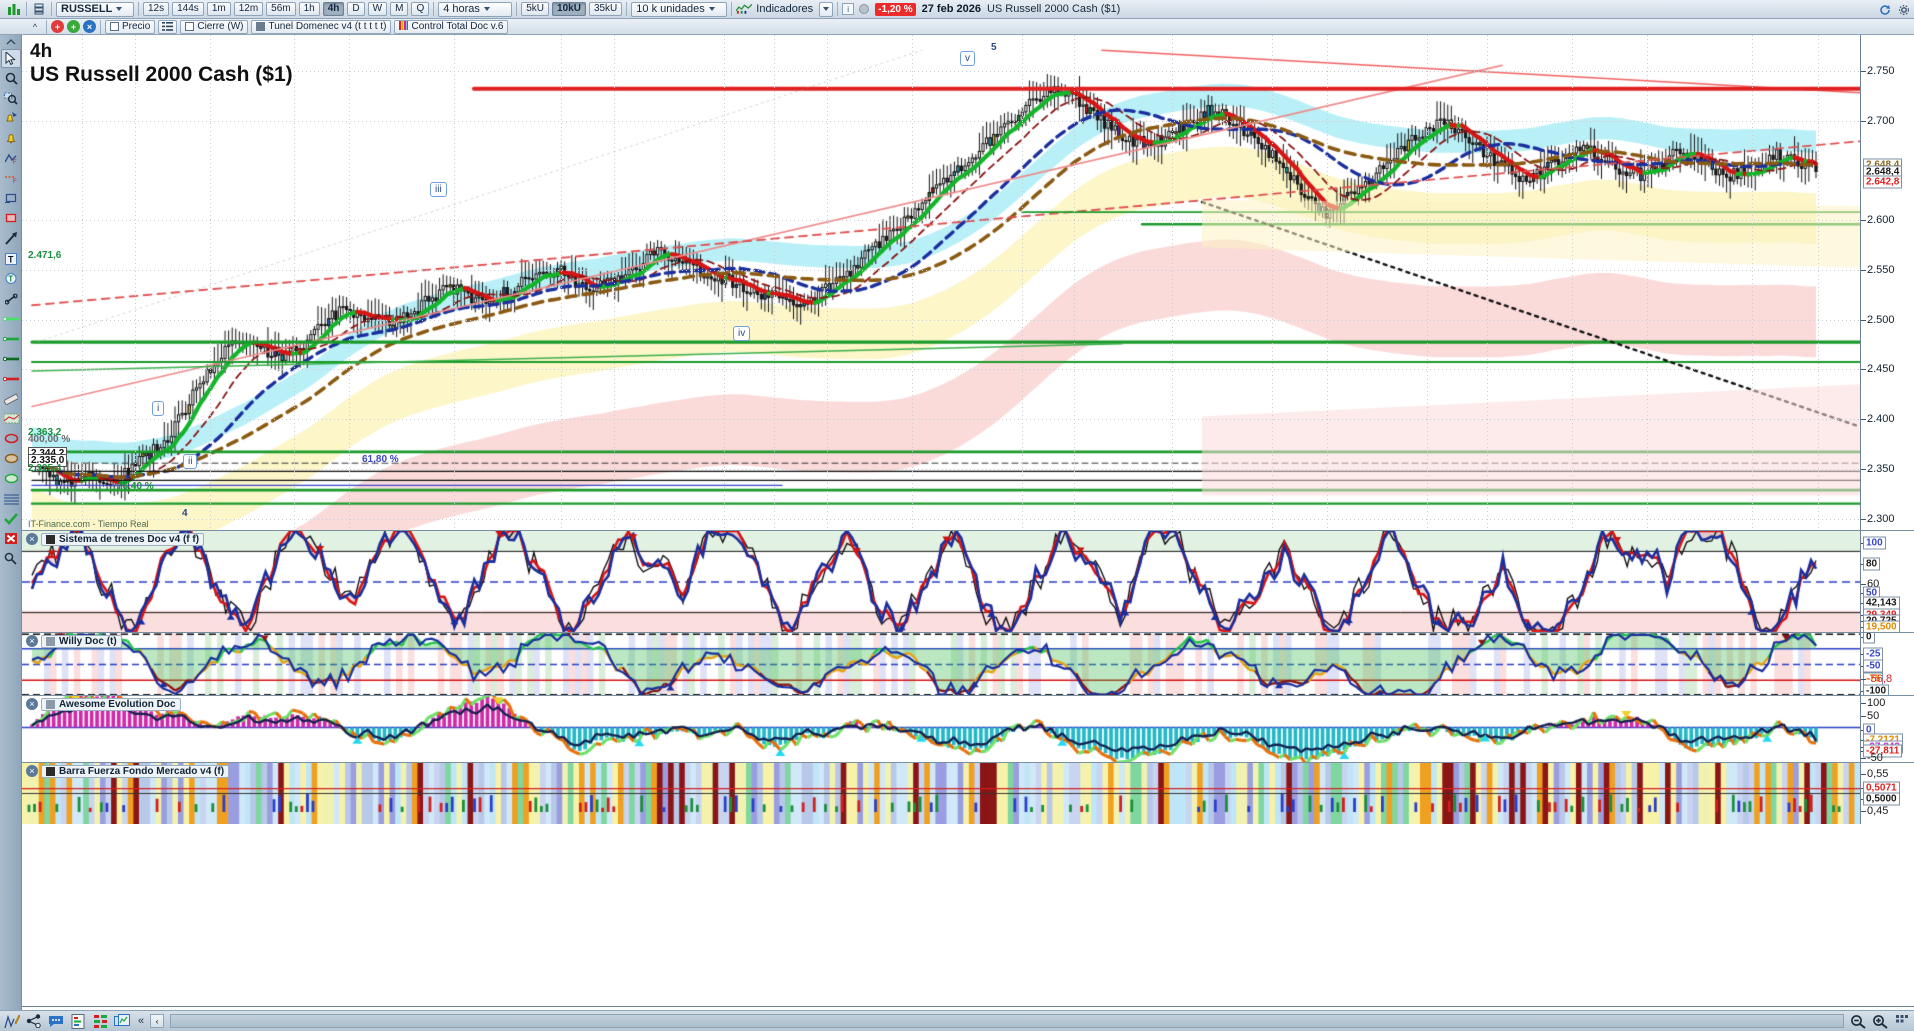 Image resolution: width=1914 pixels, height=1031 pixels. What do you see at coordinates (11, 118) in the screenshot?
I see `alarm-add-icon` at bounding box center [11, 118].